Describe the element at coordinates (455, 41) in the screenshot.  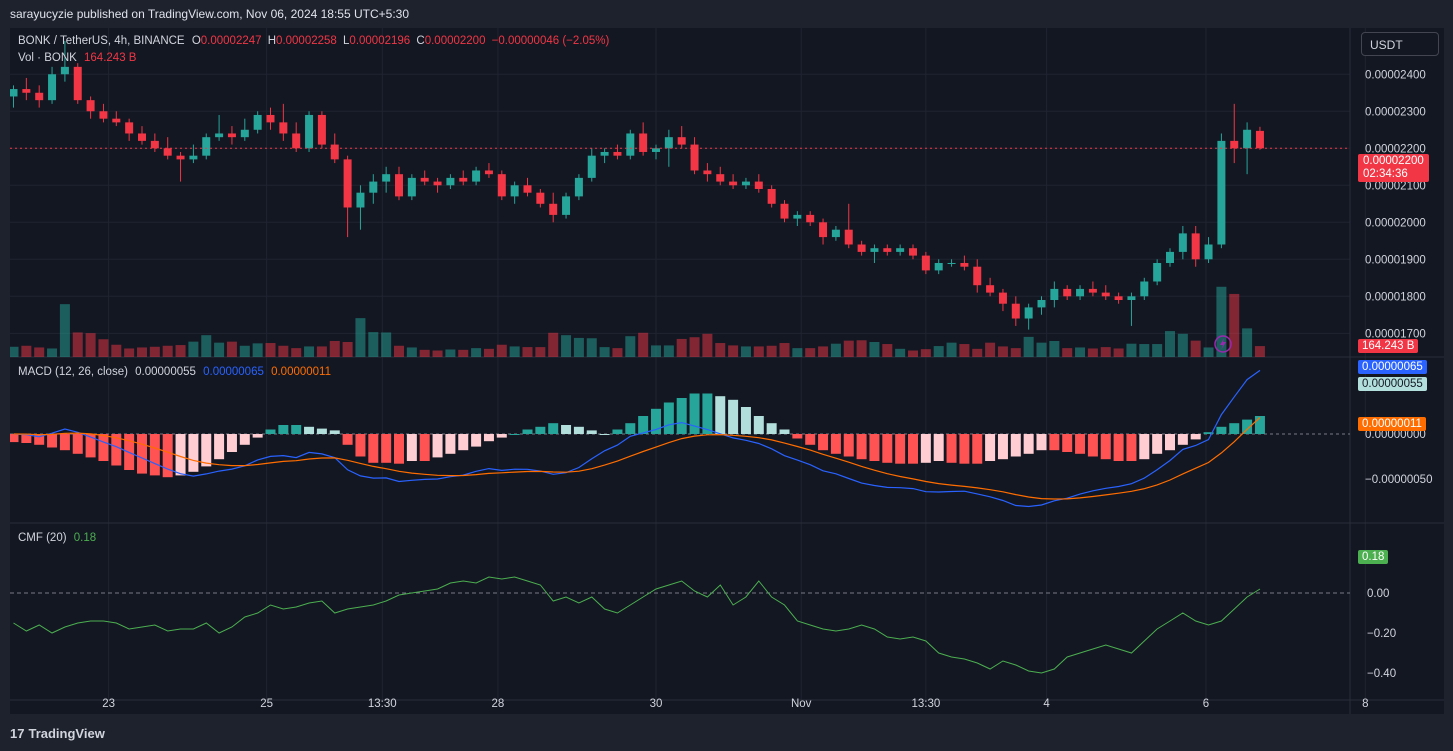
I see `legend-c-value: 0.00002200` at that location.